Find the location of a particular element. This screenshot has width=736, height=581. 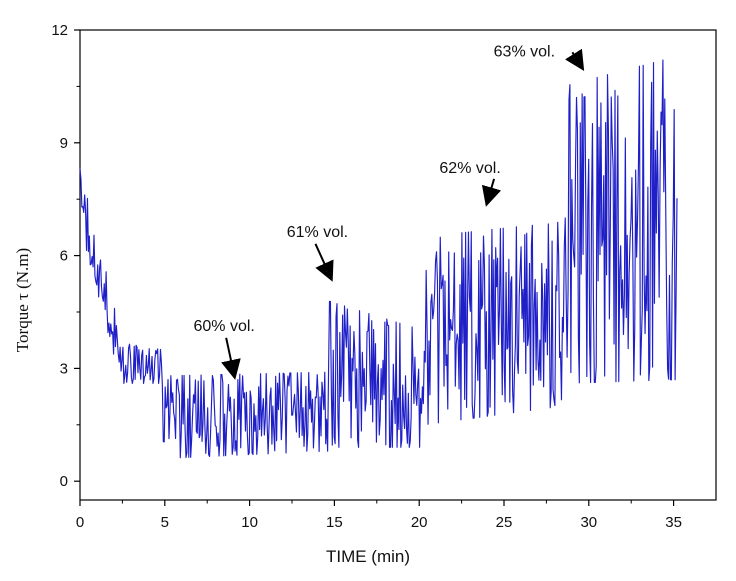

x-tick-label: 15 is located at coordinates (334, 522).